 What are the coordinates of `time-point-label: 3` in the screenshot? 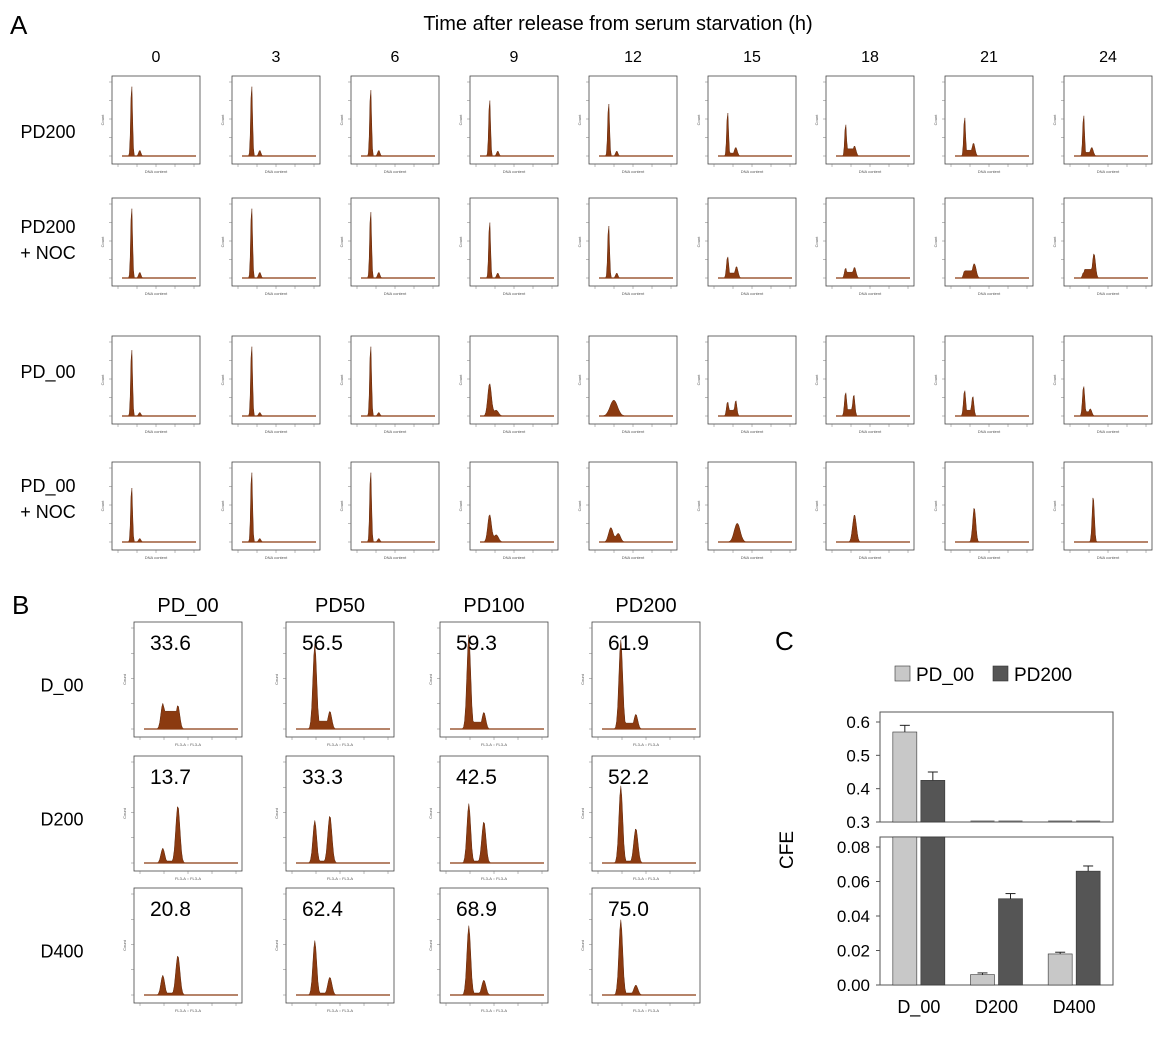 It's located at (276, 57).